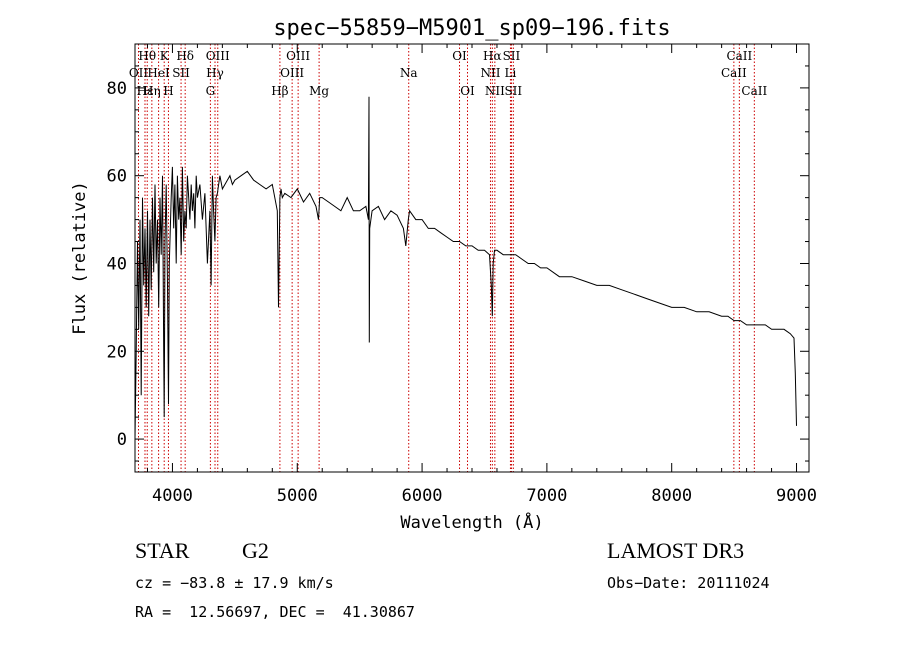  I want to click on marker-label-8: Hδ, so click(185, 56).